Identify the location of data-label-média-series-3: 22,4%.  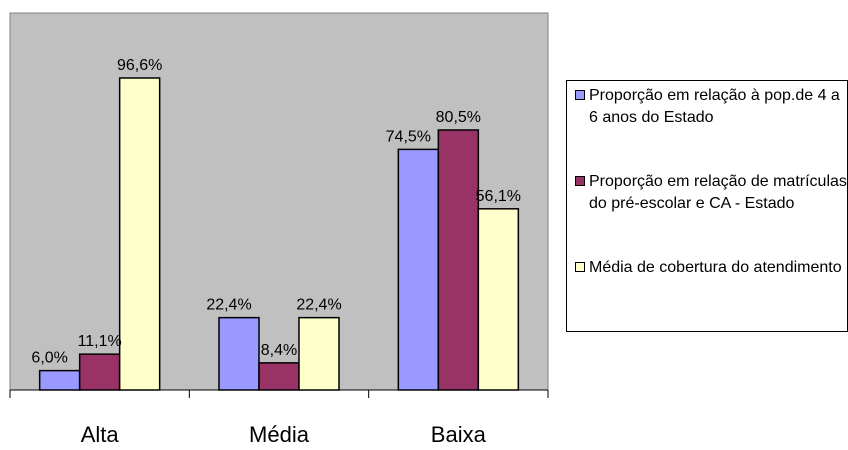
(318, 305).